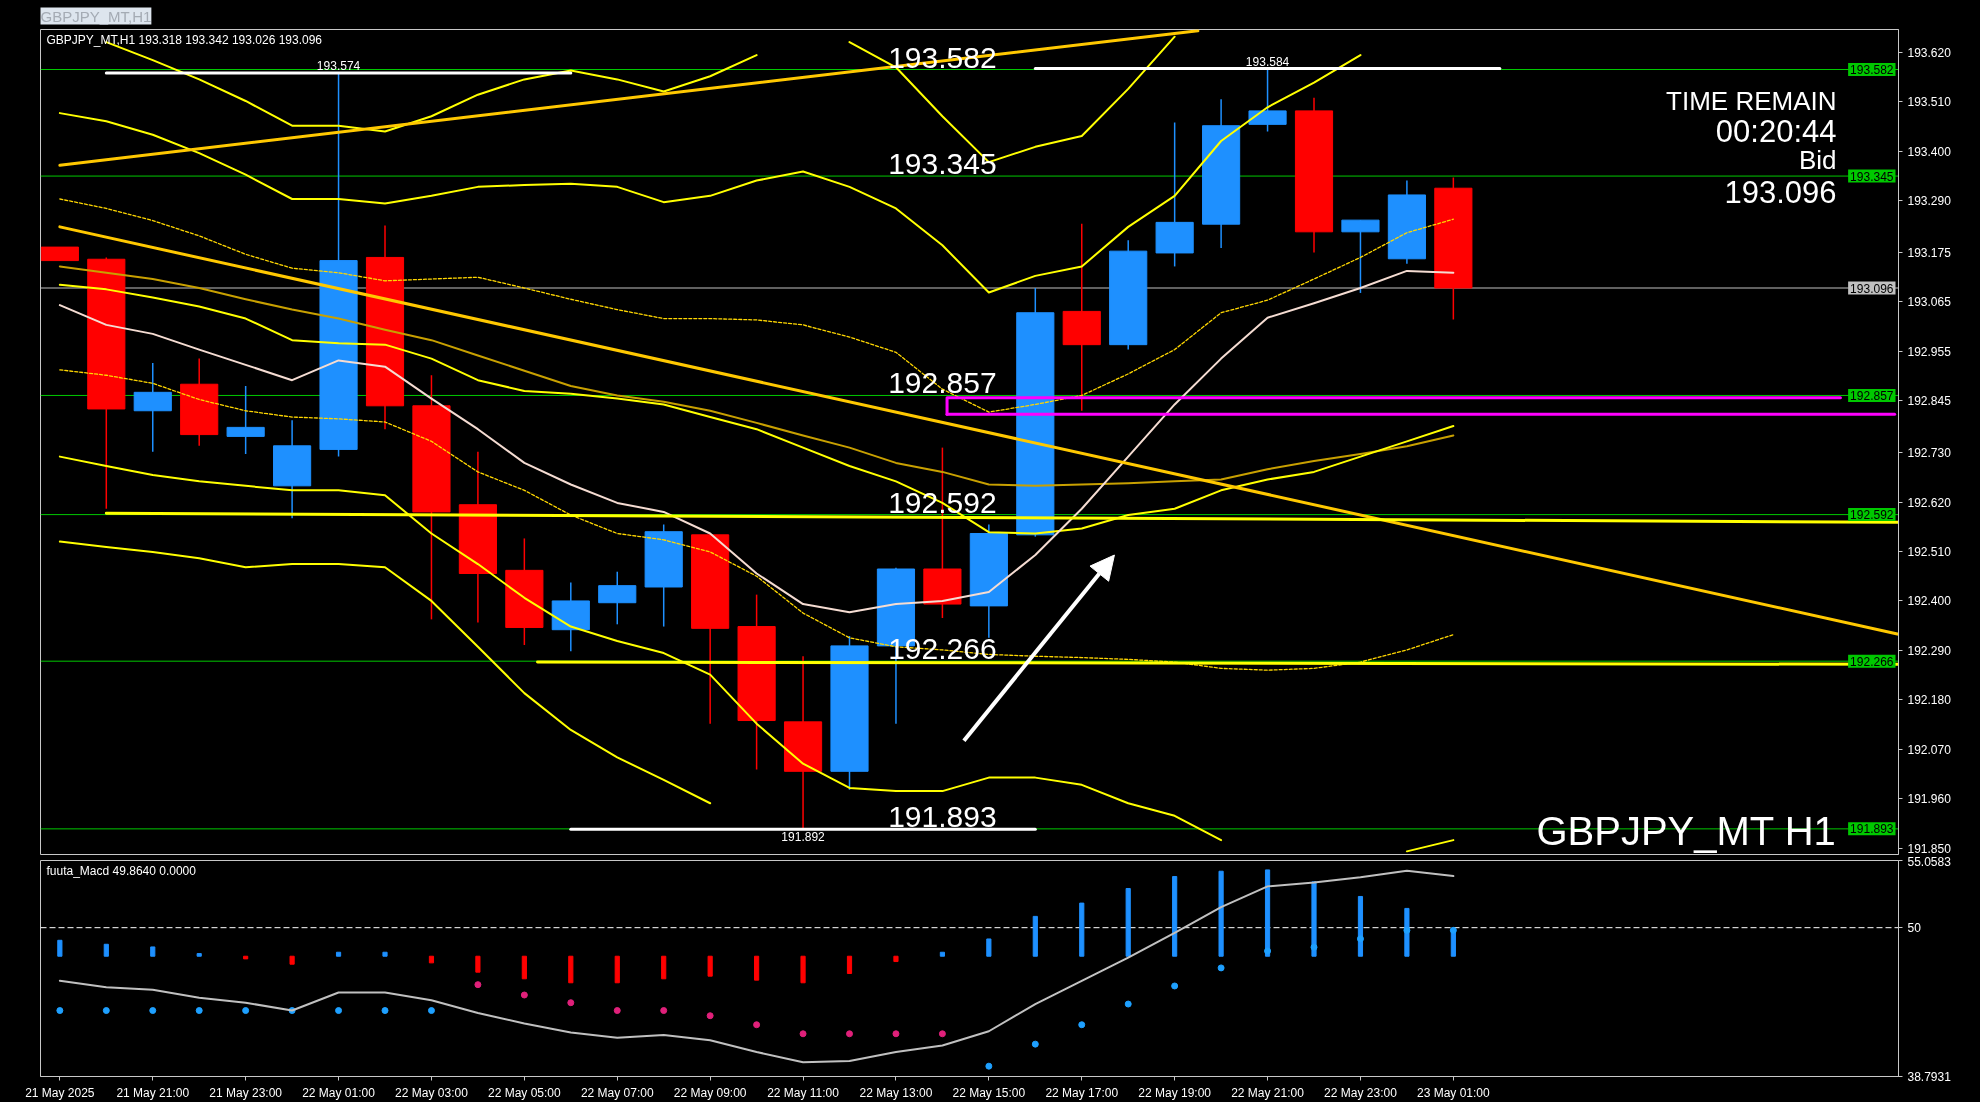 Image resolution: width=1980 pixels, height=1116 pixels. I want to click on annotation: 191.892, so click(803, 837).